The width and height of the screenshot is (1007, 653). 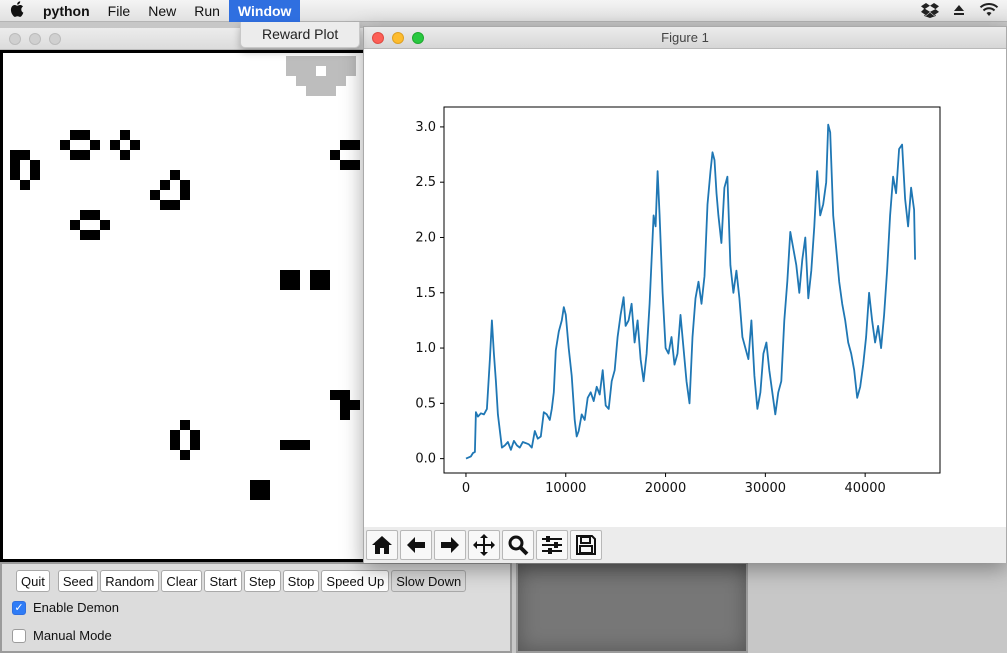 I want to click on pan-icon, so click(x=484, y=545).